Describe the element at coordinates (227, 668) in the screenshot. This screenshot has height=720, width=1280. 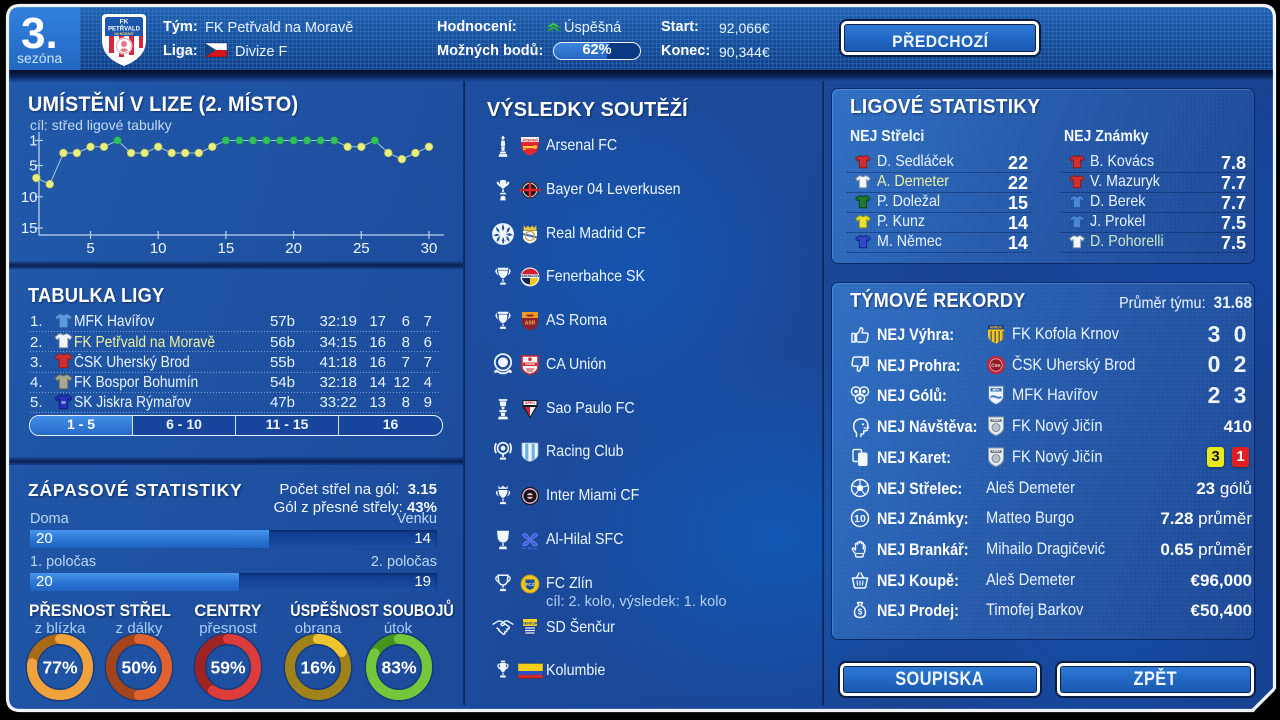
I see `svg-text: 59%` at that location.